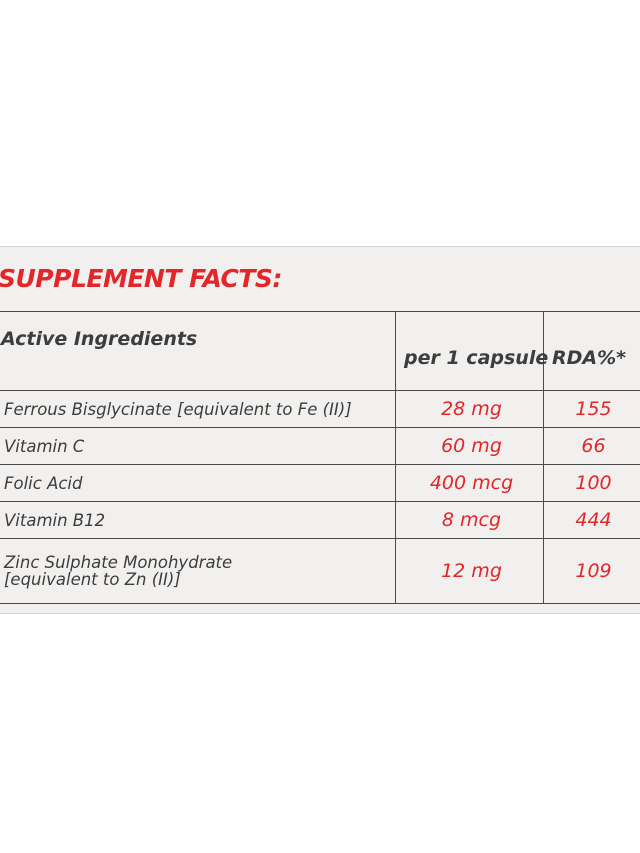 This screenshot has height=853, width=640. What do you see at coordinates (591, 446) in the screenshot?
I see `ingredient-rda: 66` at bounding box center [591, 446].